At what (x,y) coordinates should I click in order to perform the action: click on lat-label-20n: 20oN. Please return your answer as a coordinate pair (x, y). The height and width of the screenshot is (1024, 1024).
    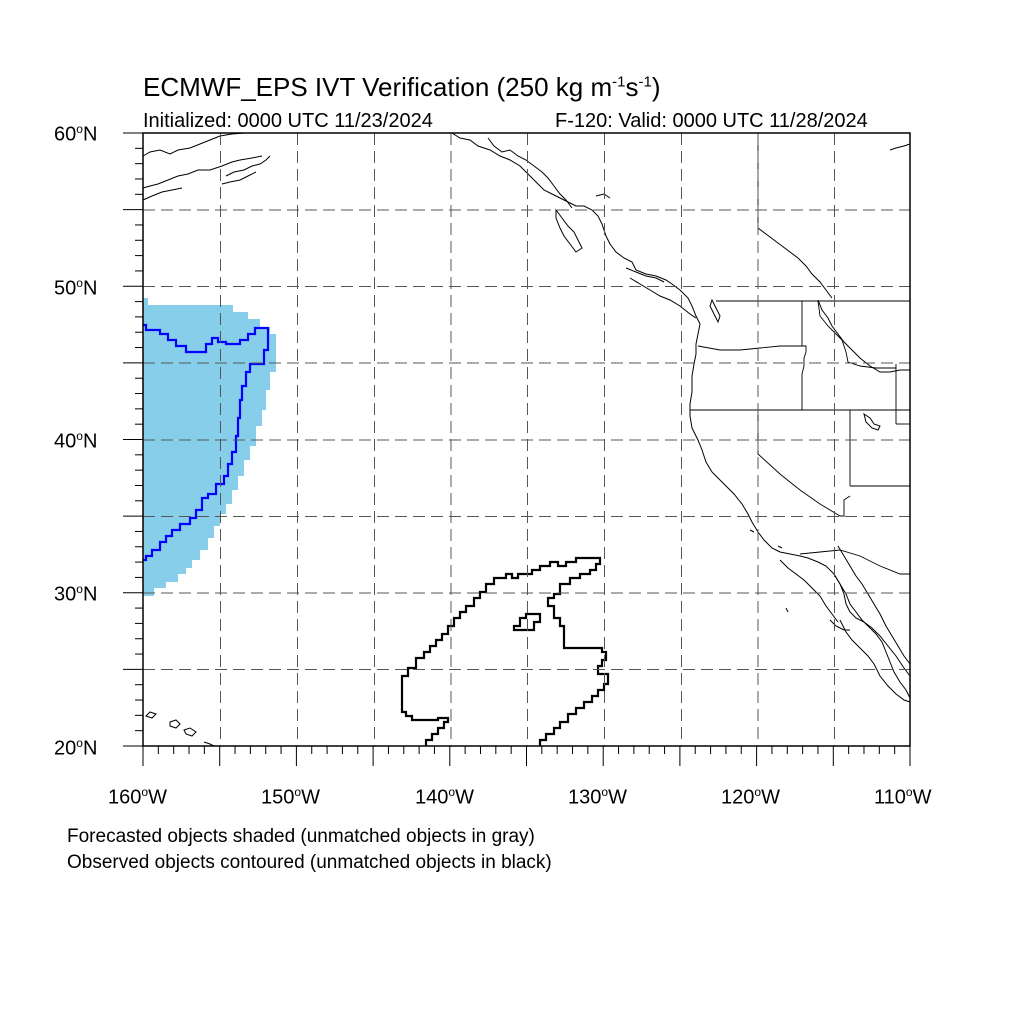
    Looking at the image, I should click on (76, 748).